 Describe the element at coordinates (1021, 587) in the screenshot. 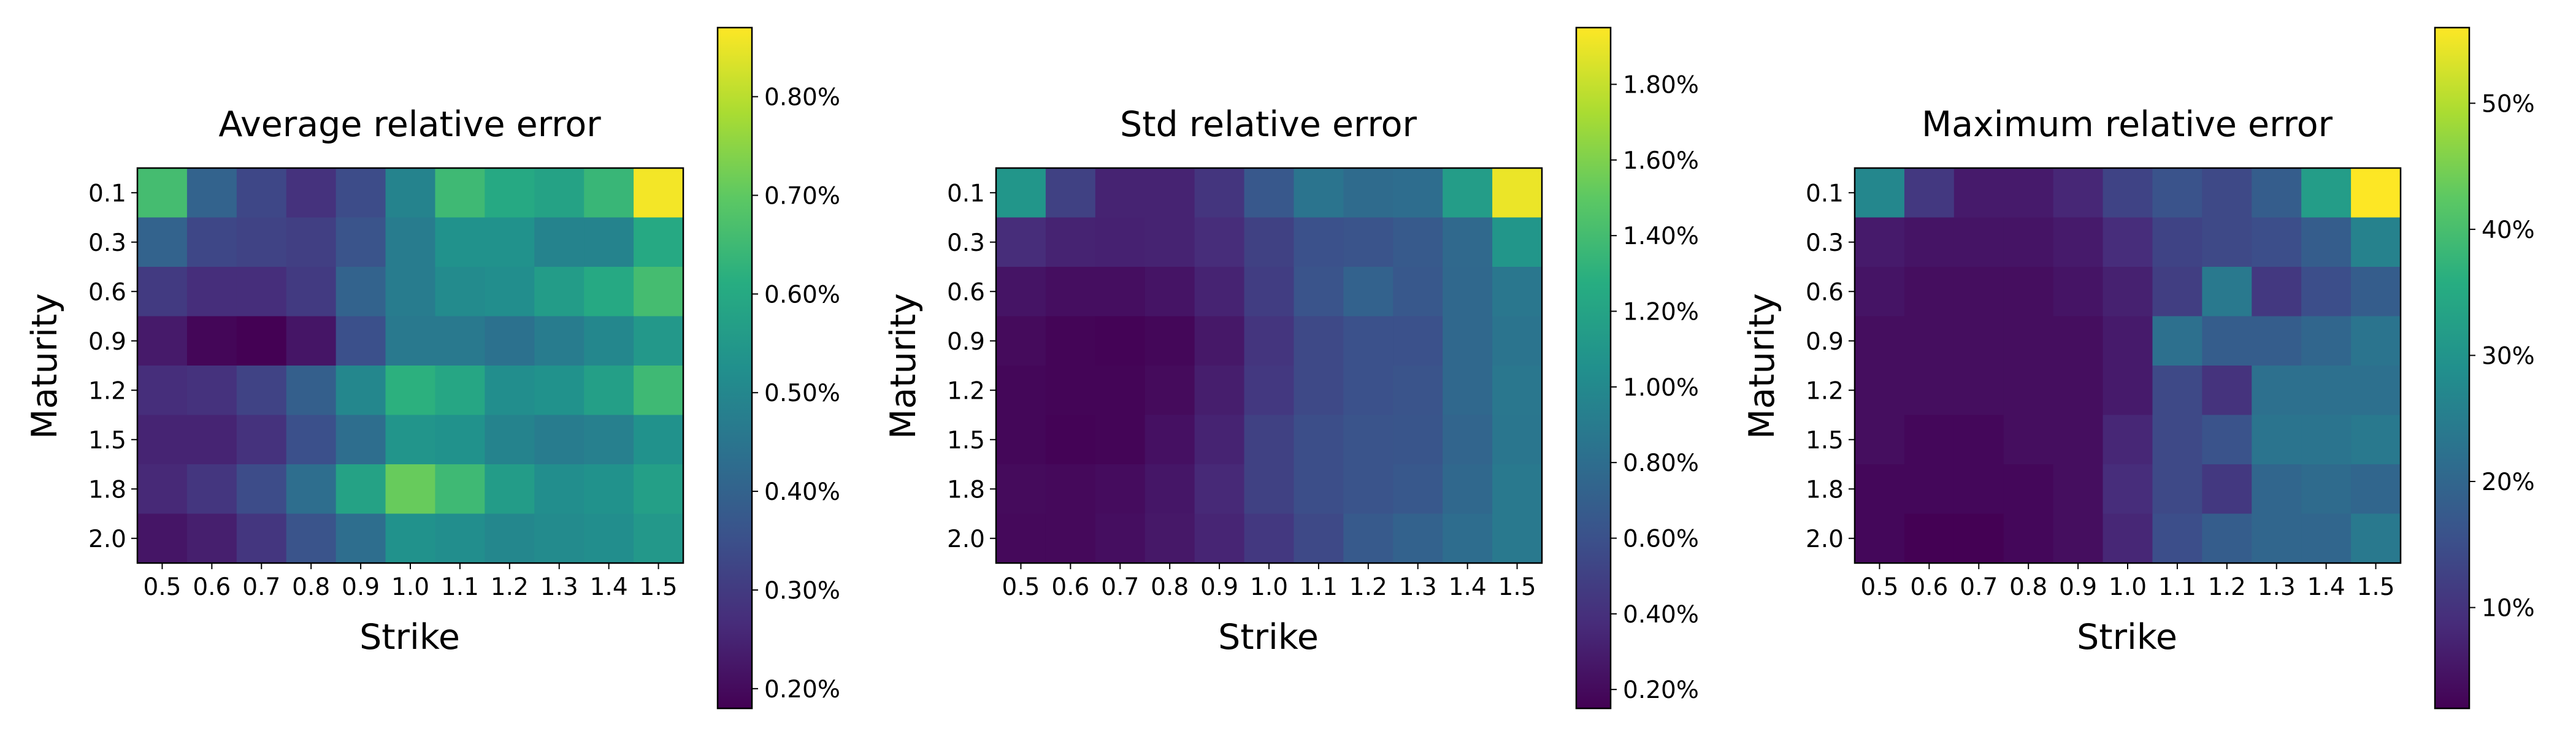

I see `x-tick-label: 0.5` at that location.